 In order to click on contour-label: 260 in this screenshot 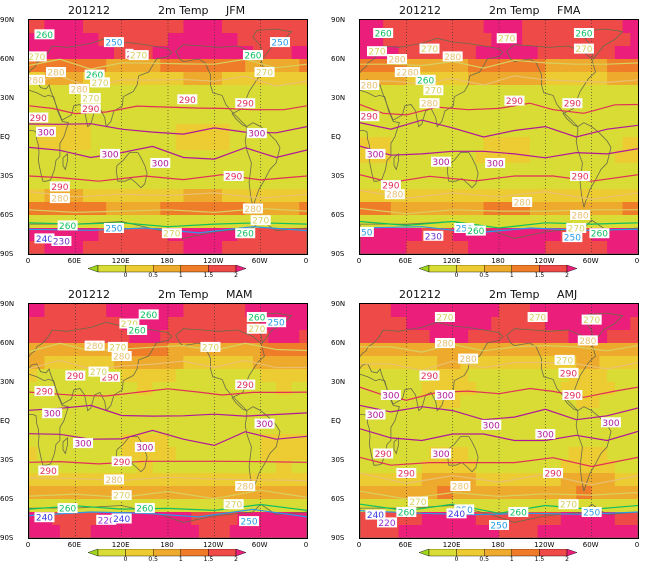, I will do `click(599, 235)`.